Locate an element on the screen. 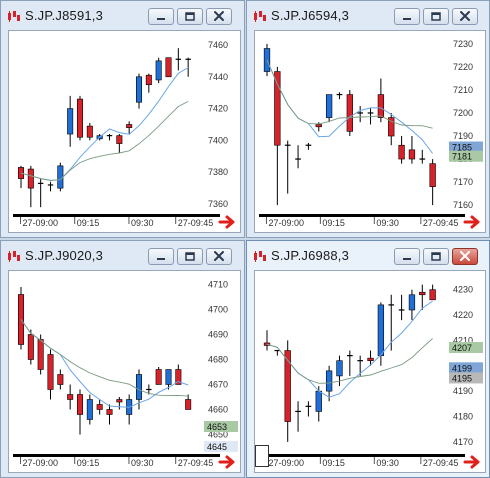 This screenshot has width=490, height=478. titlebar: S.JP.J6594,3 is located at coordinates (368, 16).